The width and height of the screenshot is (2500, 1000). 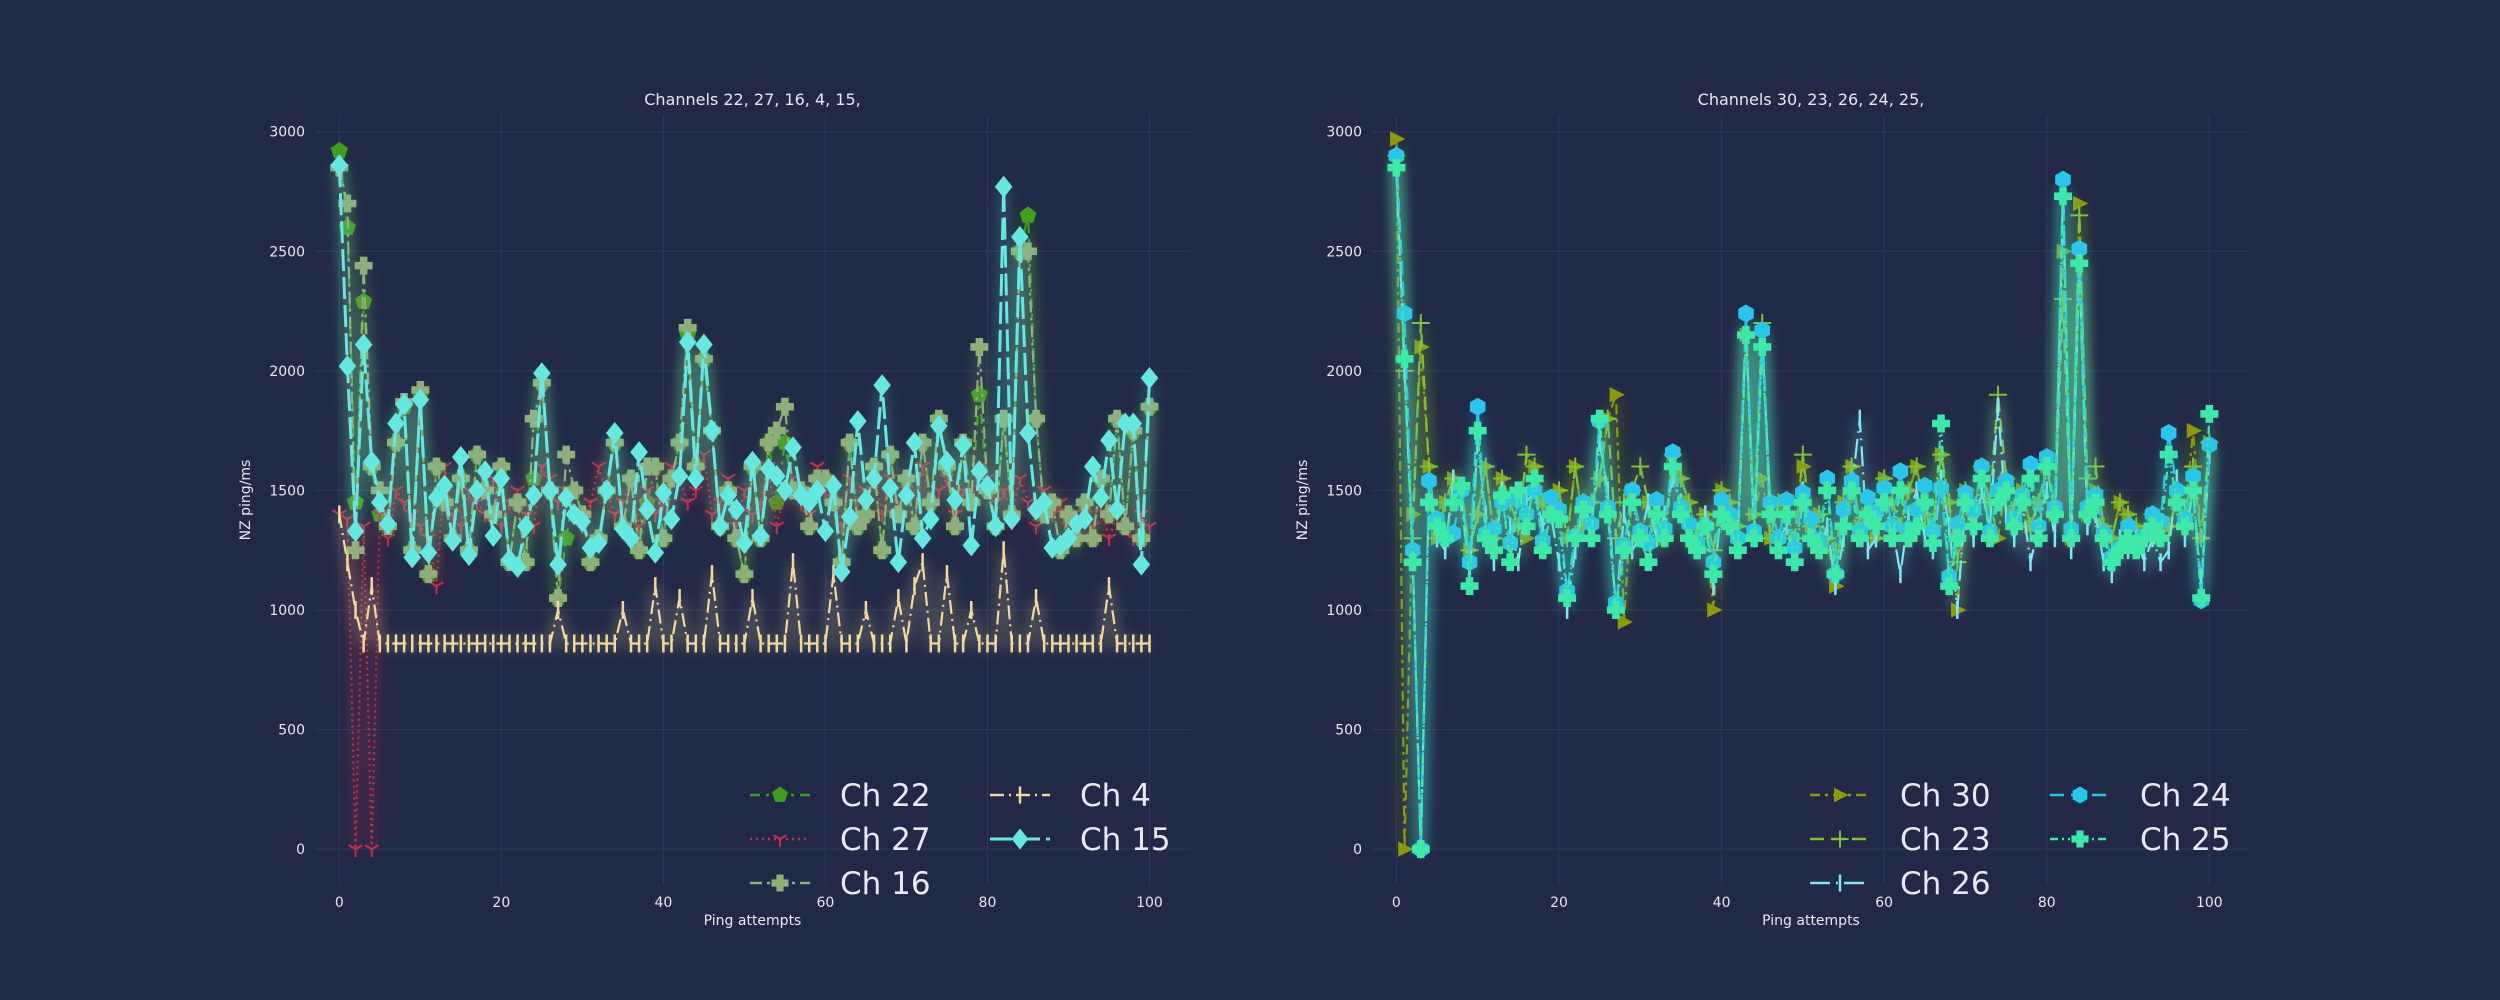 What do you see at coordinates (1884, 903) in the screenshot?
I see `x-tick-label: 60` at bounding box center [1884, 903].